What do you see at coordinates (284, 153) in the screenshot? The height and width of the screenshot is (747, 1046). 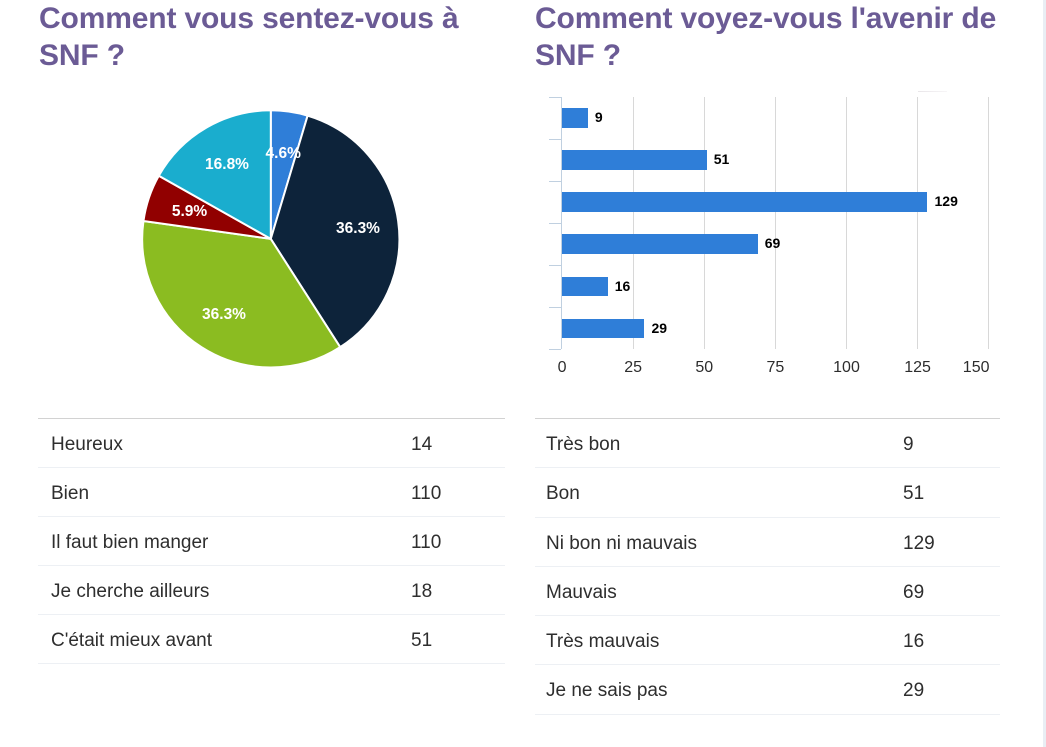 I see `svg-text: 4.6%` at bounding box center [284, 153].